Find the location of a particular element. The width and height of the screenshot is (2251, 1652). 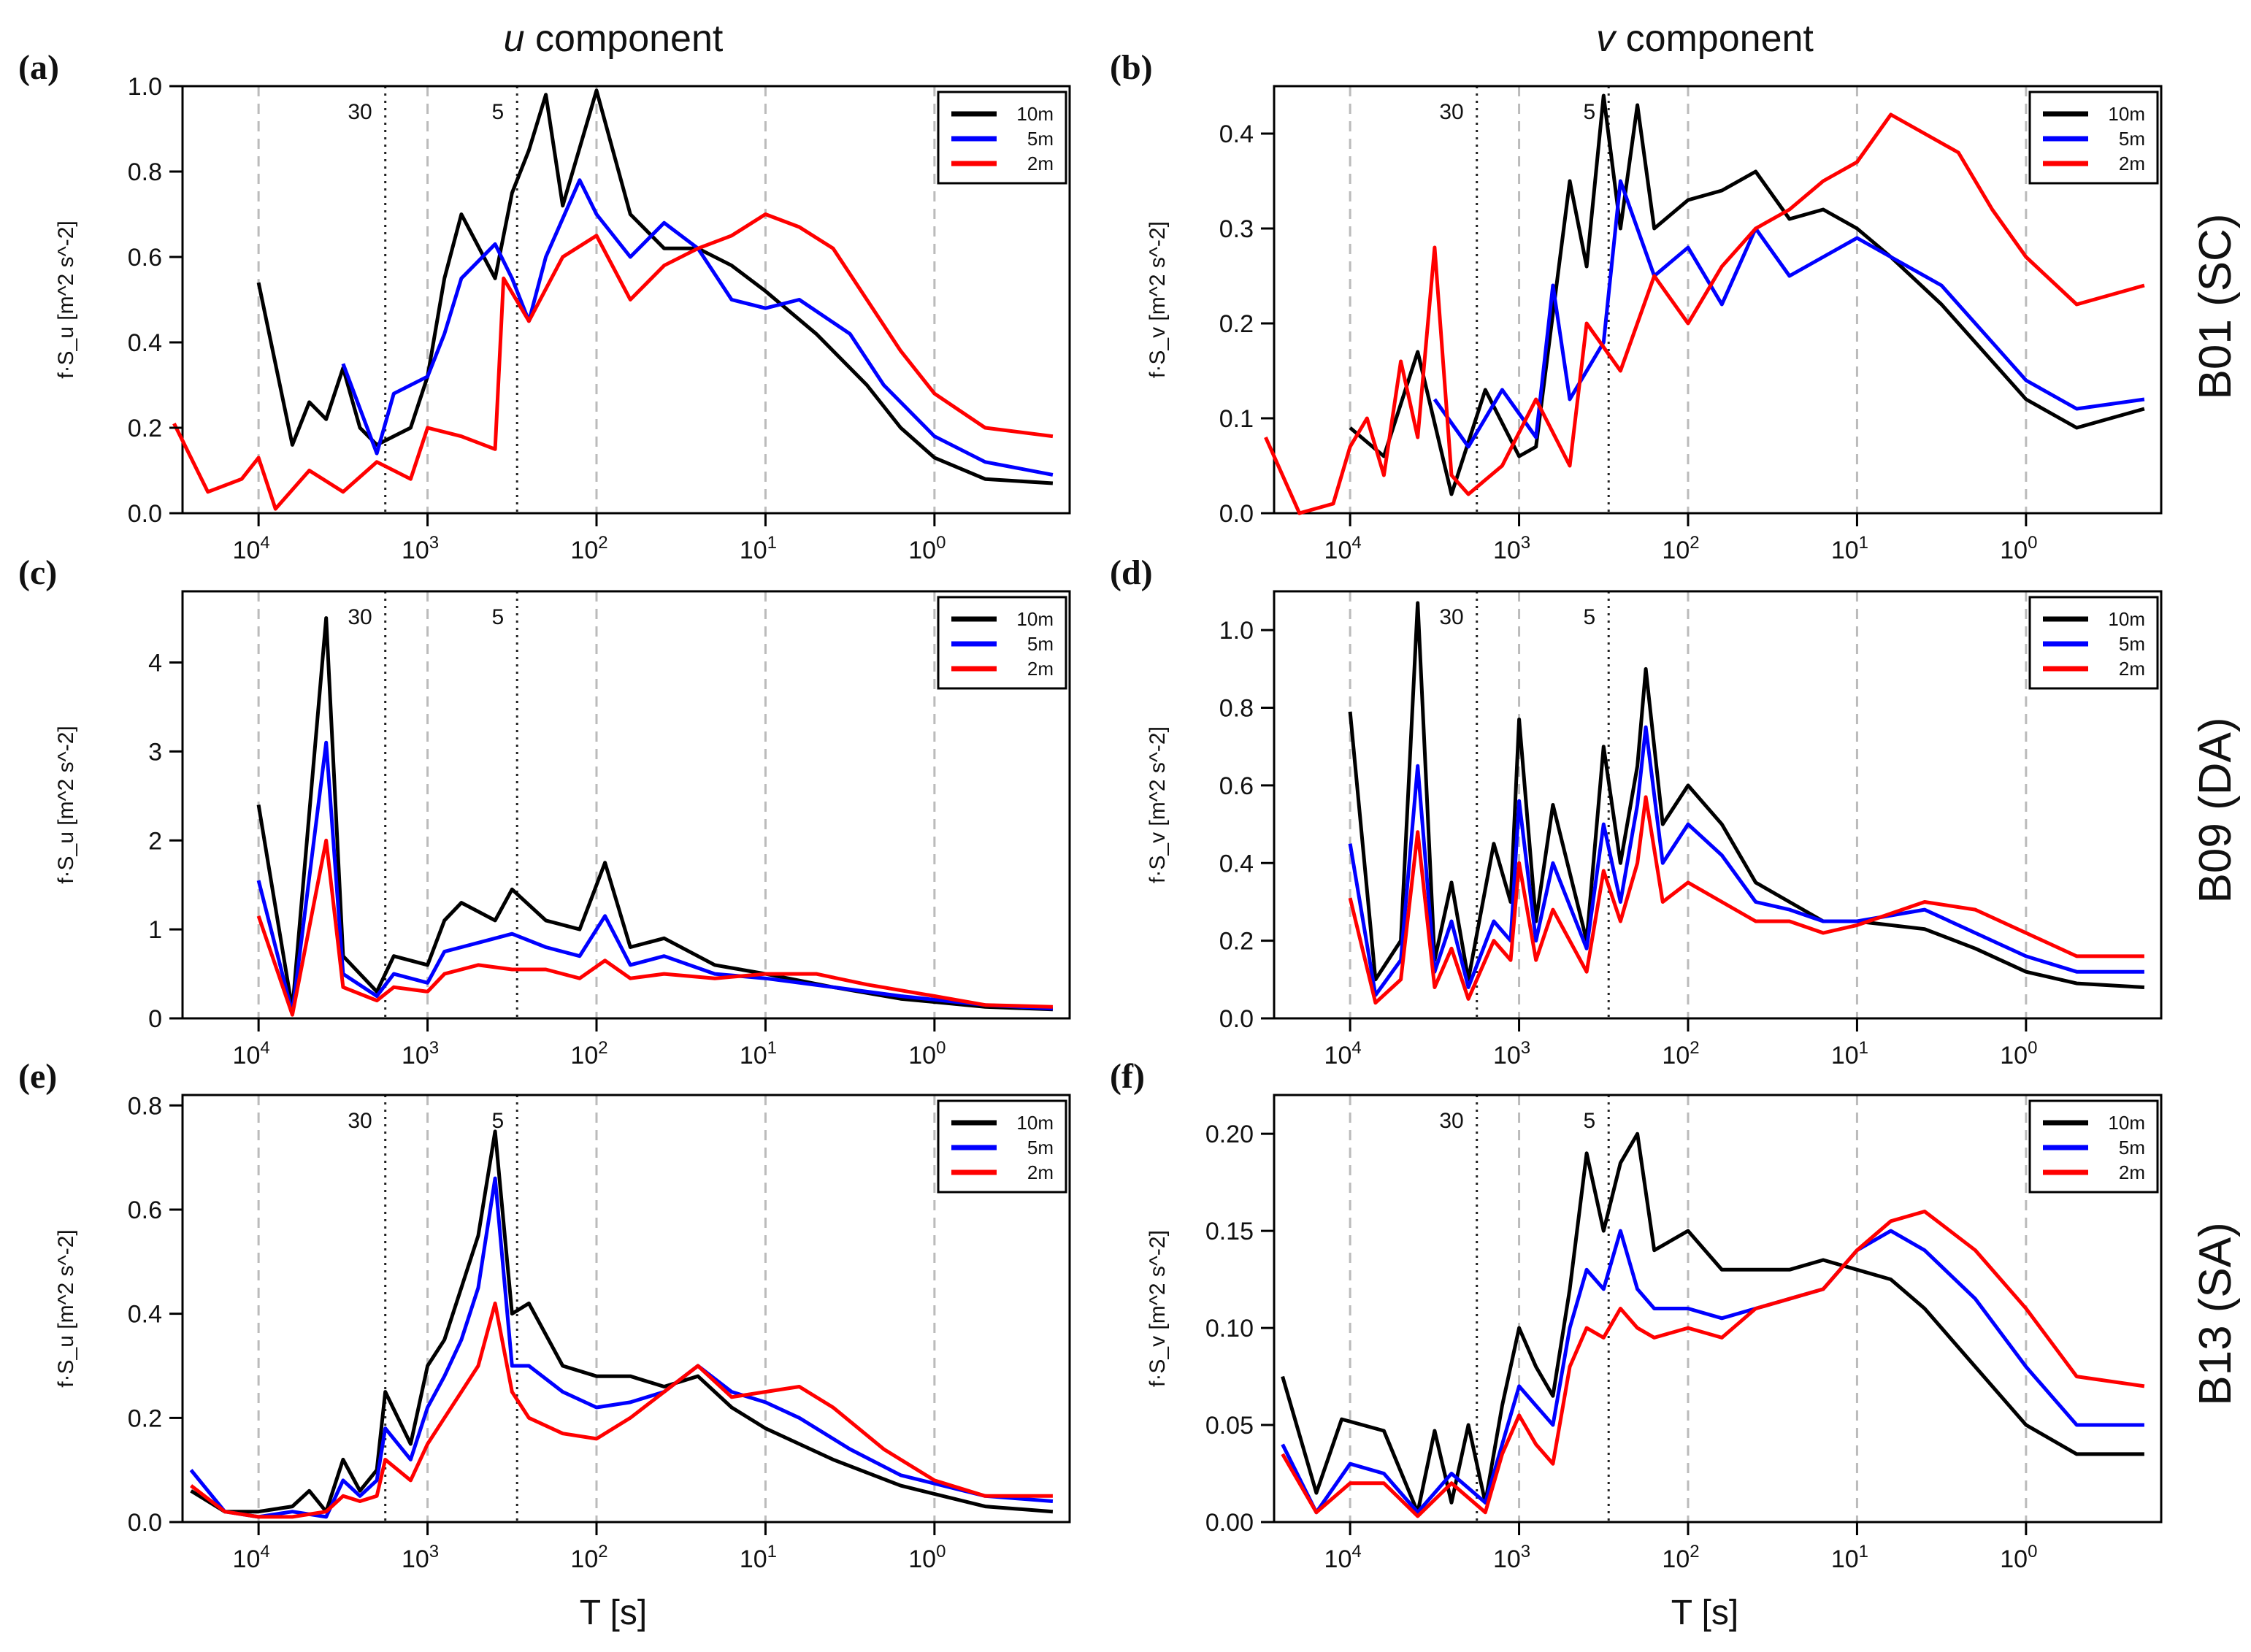

panel-label: (f) is located at coordinates (1127, 1076).